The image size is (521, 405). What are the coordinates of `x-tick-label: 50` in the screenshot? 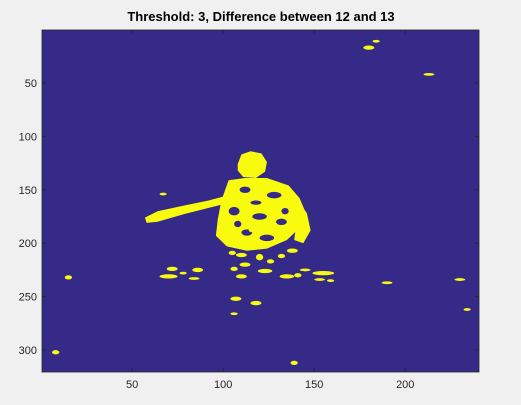 It's located at (132, 385).